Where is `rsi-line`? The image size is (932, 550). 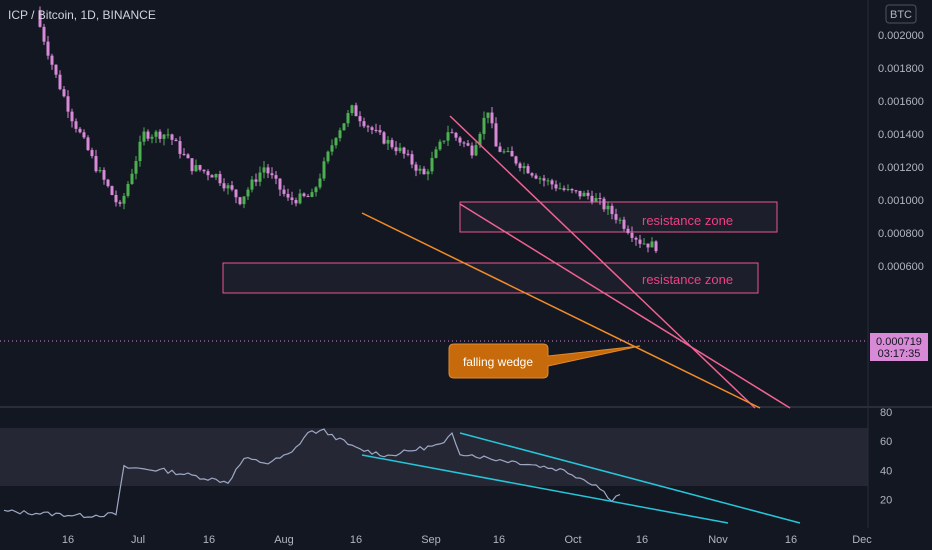 rsi-line is located at coordinates (312, 473).